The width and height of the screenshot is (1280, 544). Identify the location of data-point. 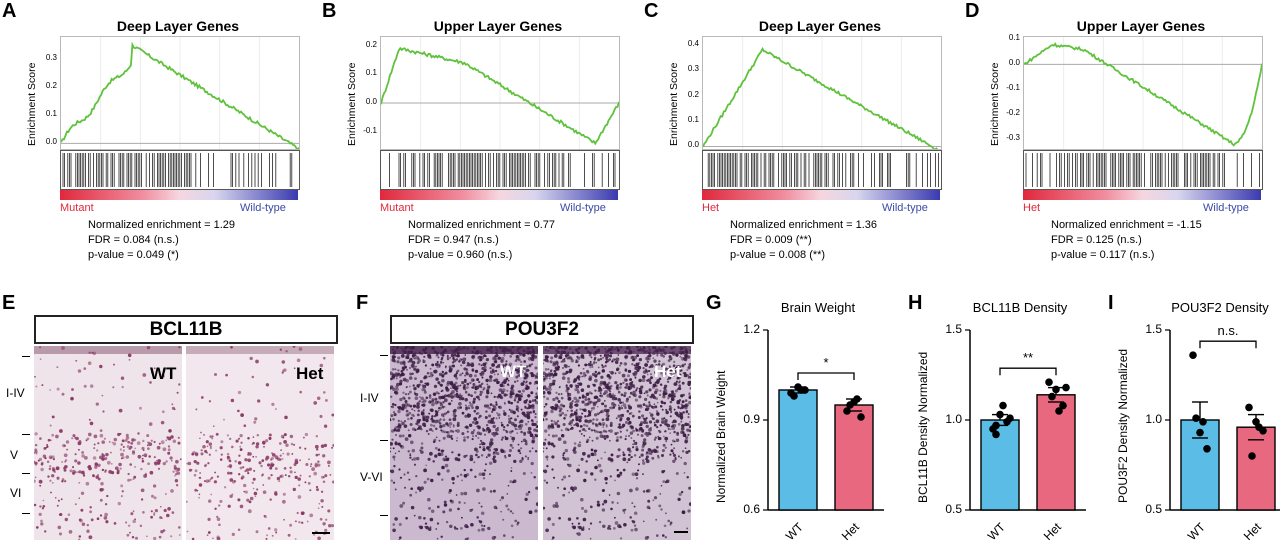
(1059, 411).